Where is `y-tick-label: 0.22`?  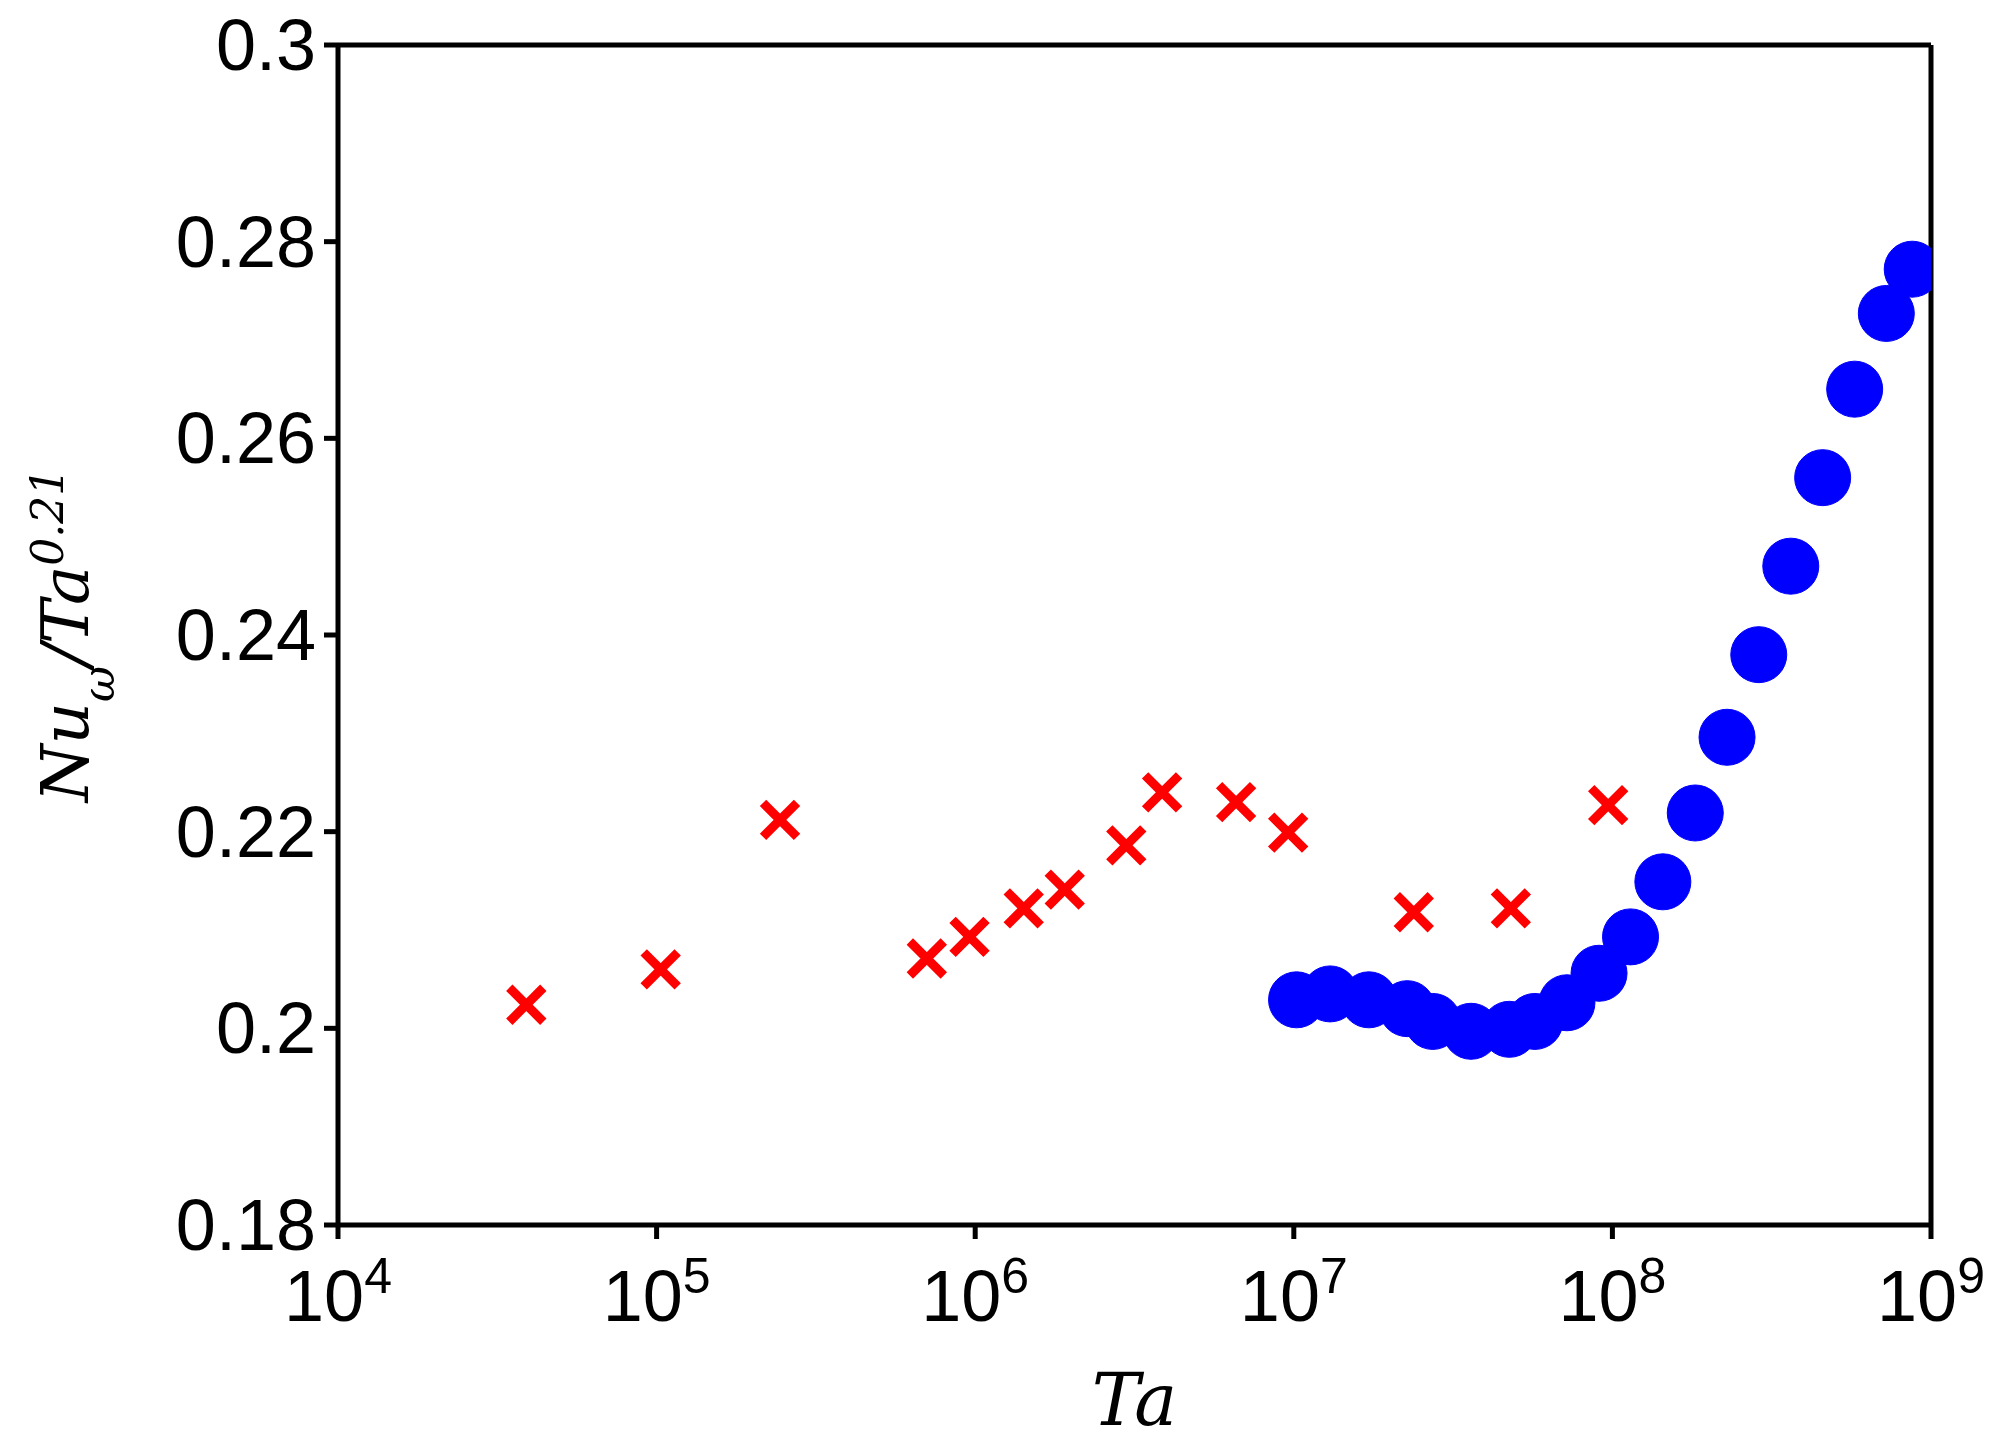 y-tick-label: 0.22 is located at coordinates (245, 831).